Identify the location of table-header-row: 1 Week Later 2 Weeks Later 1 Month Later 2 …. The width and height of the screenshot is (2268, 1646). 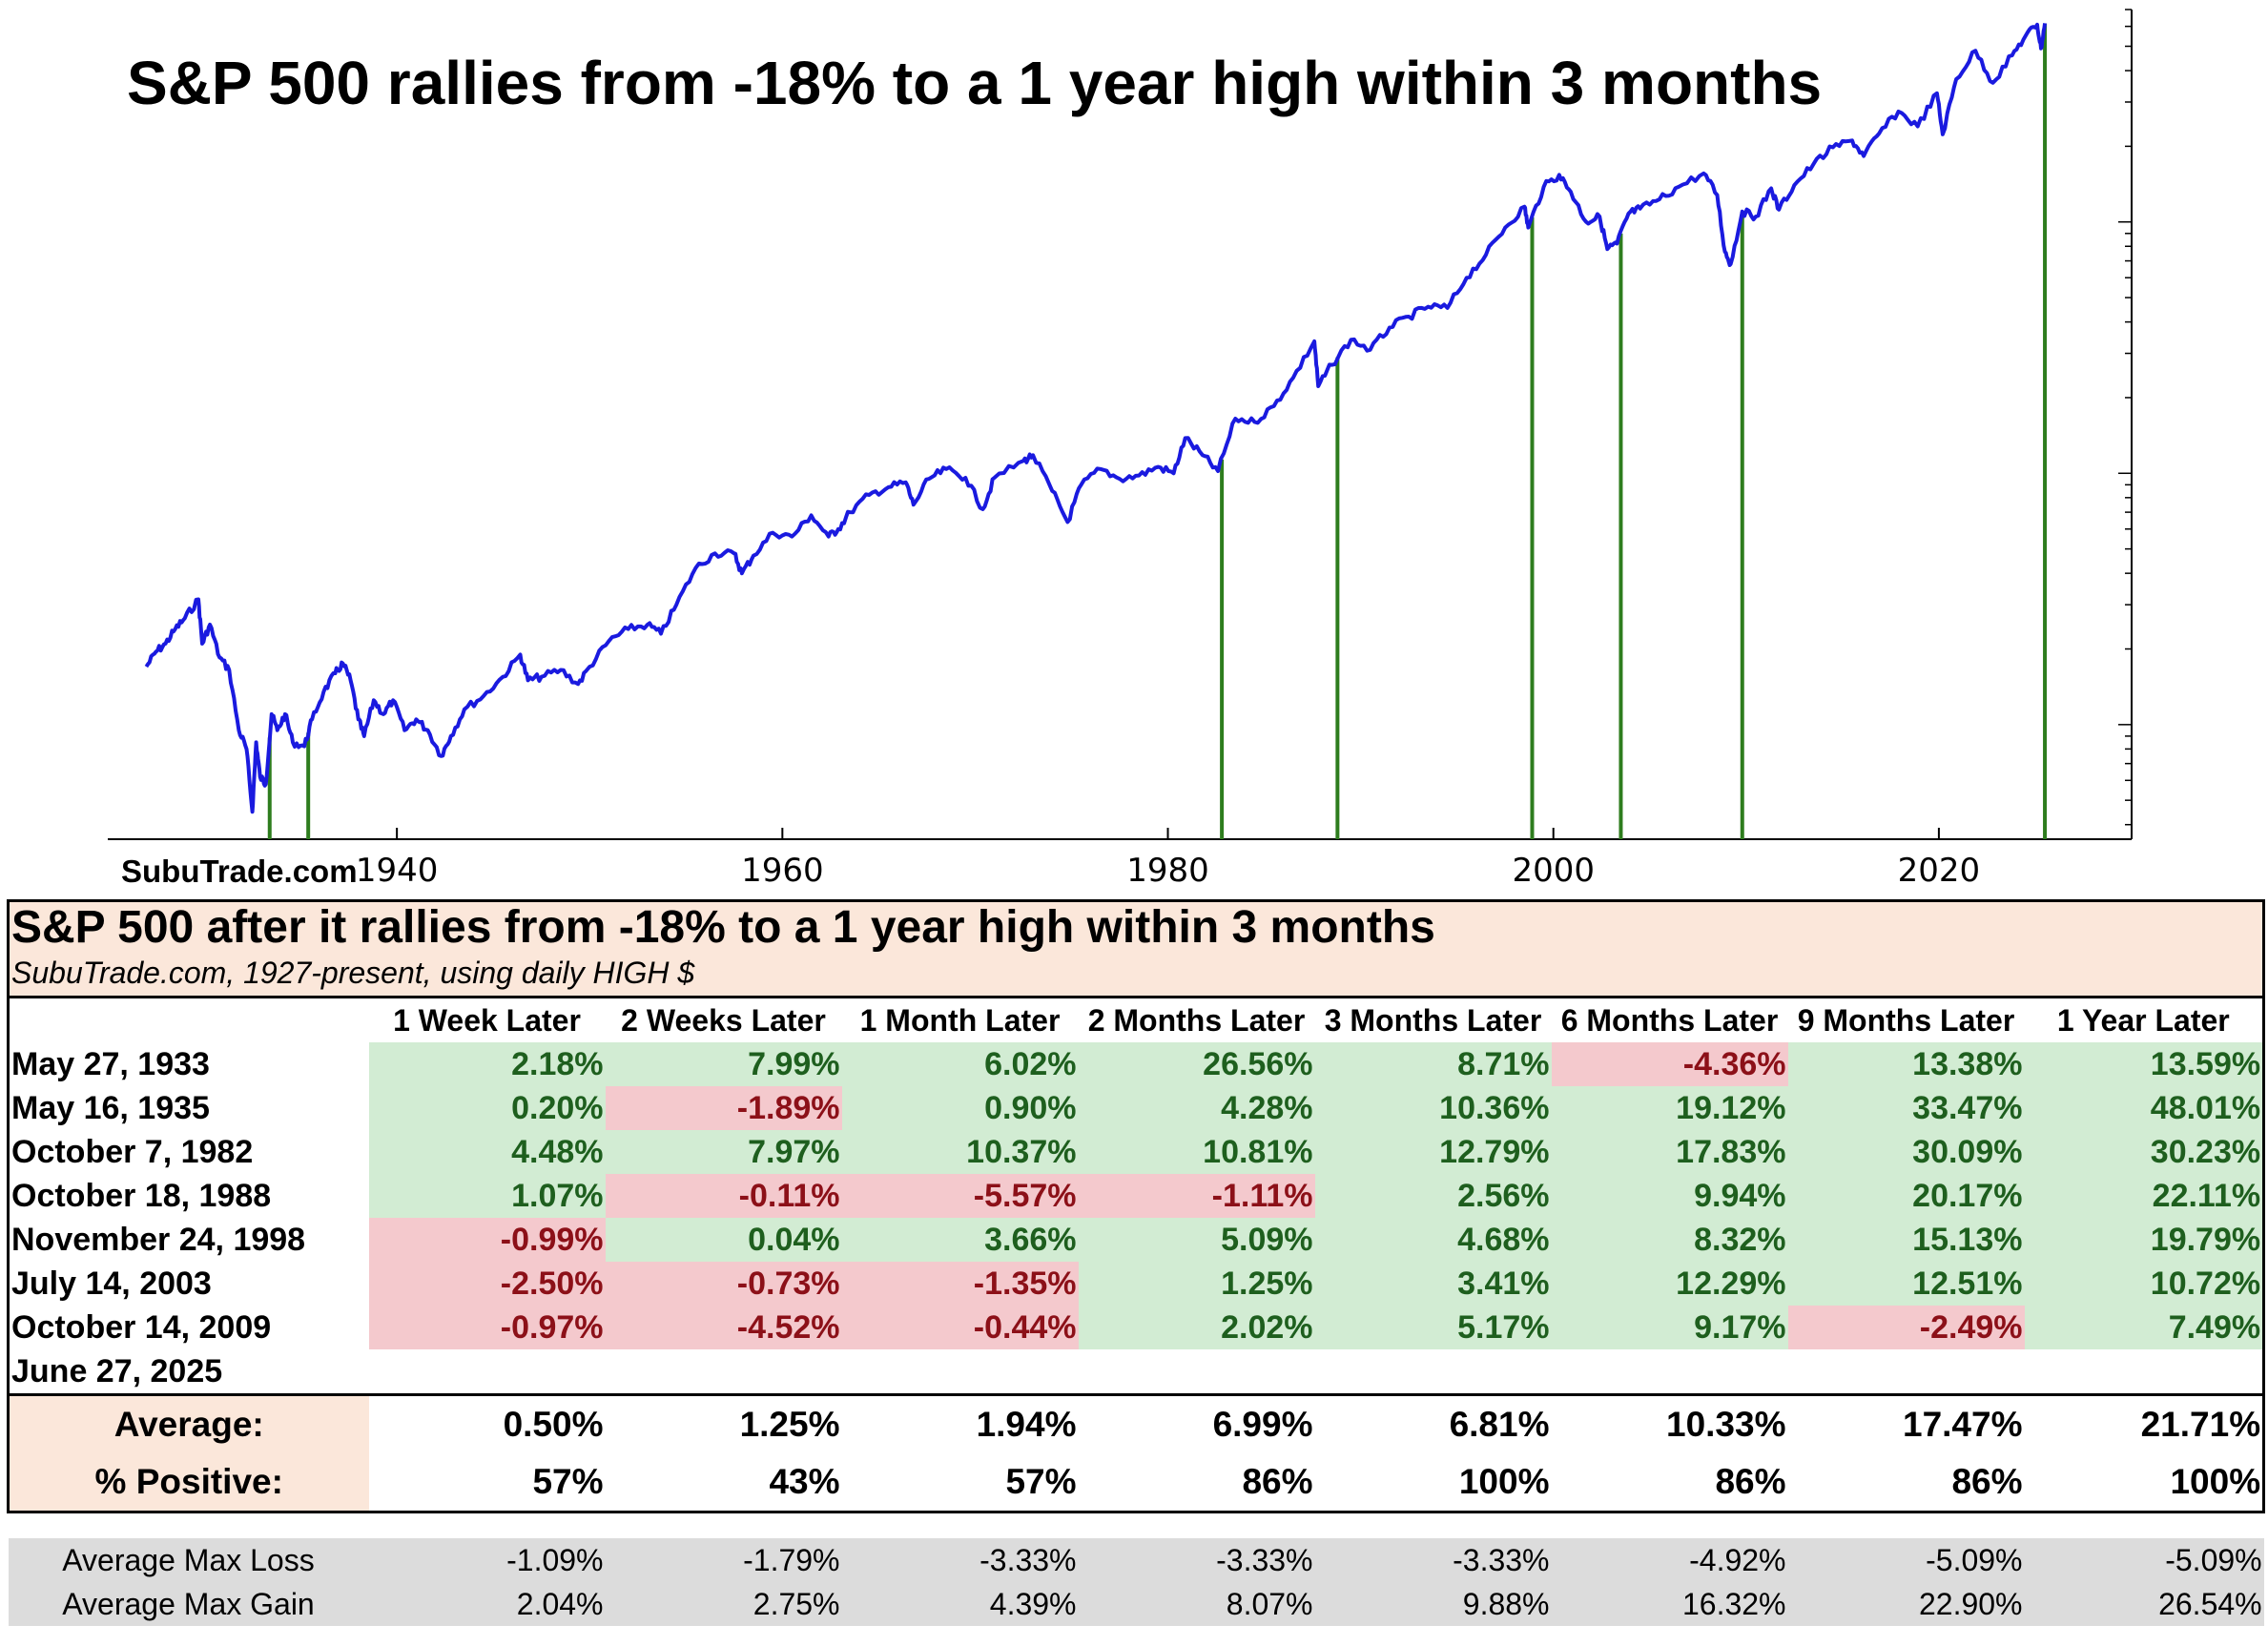
(1136, 1019).